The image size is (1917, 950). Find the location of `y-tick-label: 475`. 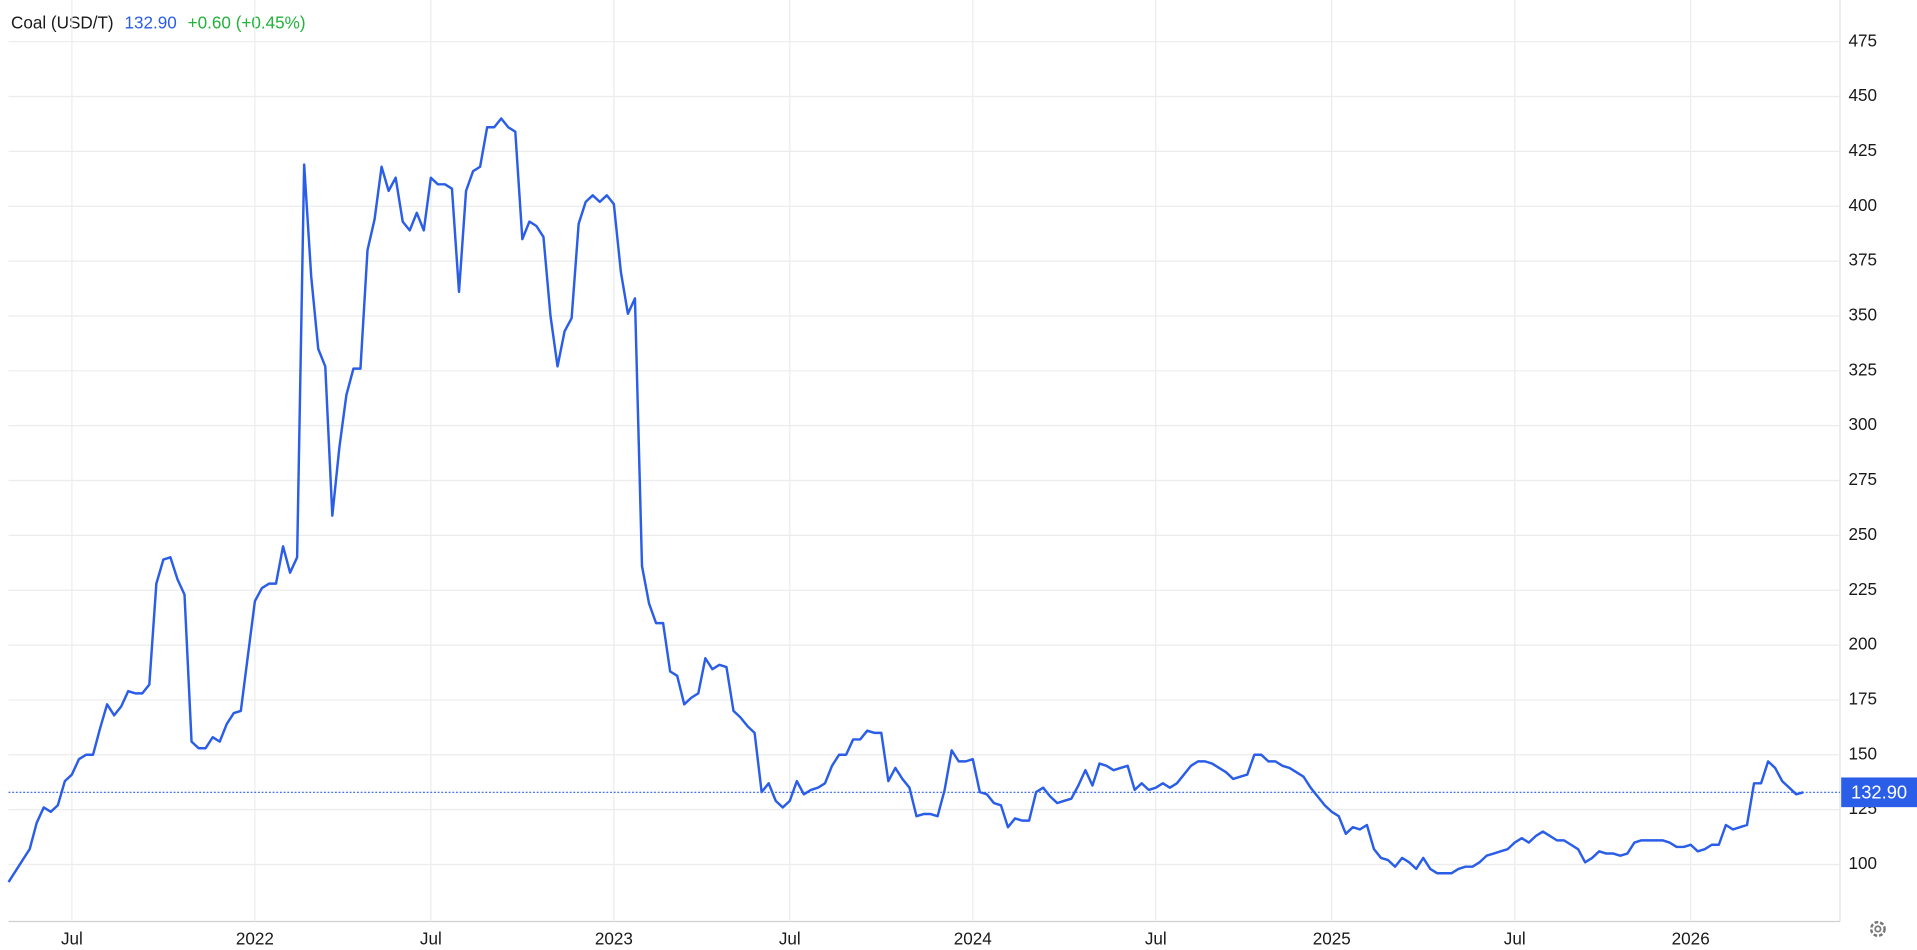

y-tick-label: 475 is located at coordinates (1863, 40).